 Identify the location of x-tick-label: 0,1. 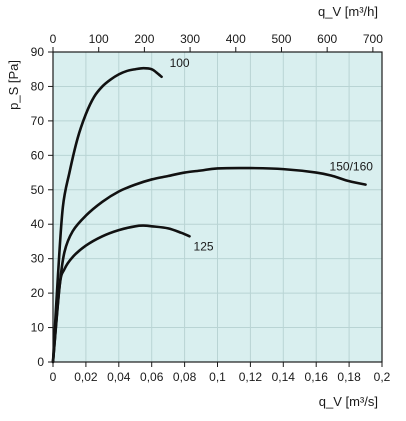
(217, 377).